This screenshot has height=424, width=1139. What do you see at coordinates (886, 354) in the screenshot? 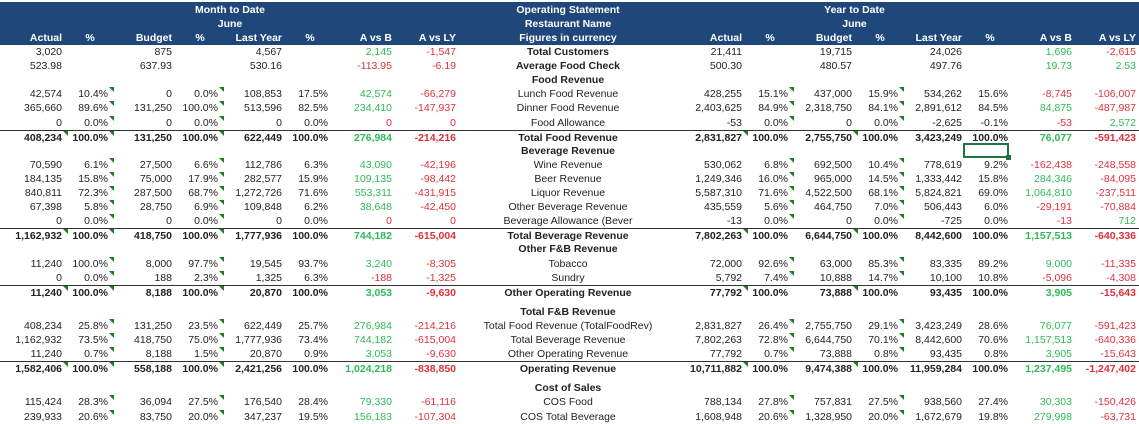
I see `ytd-budget-pct-cell: 0.8%` at bounding box center [886, 354].